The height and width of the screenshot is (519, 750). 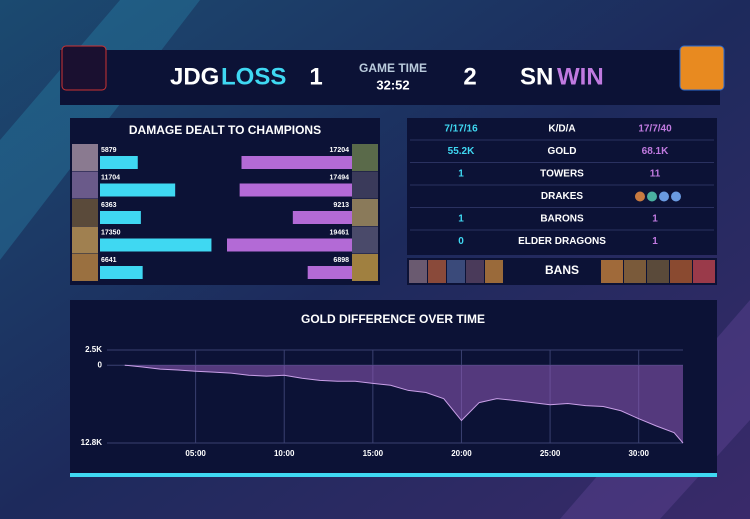 What do you see at coordinates (225, 201) in the screenshot?
I see `damage-panel` at bounding box center [225, 201].